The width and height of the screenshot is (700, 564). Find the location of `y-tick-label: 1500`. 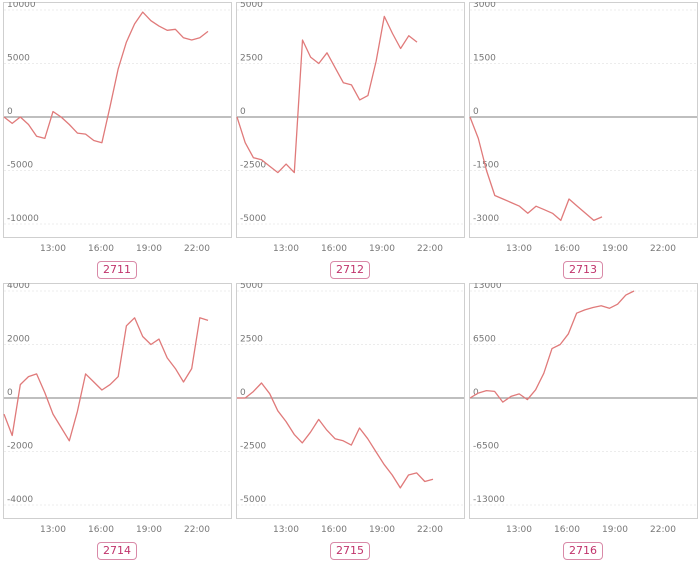

y-tick-label: 1500 is located at coordinates (484, 59).